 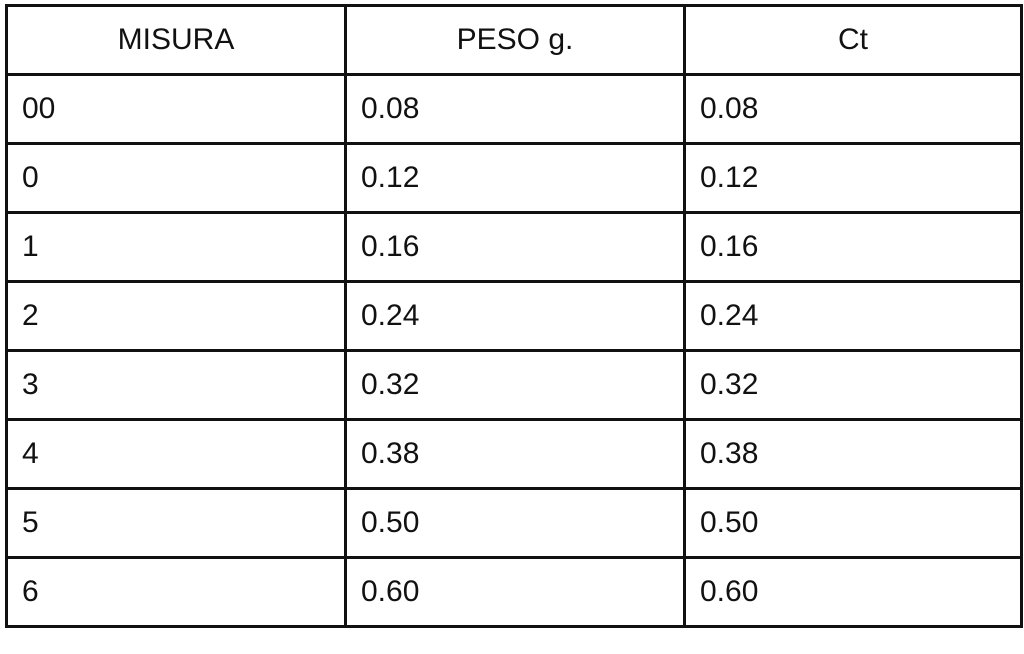 I want to click on table-row: 4 0.38 0.38, so click(x=514, y=454).